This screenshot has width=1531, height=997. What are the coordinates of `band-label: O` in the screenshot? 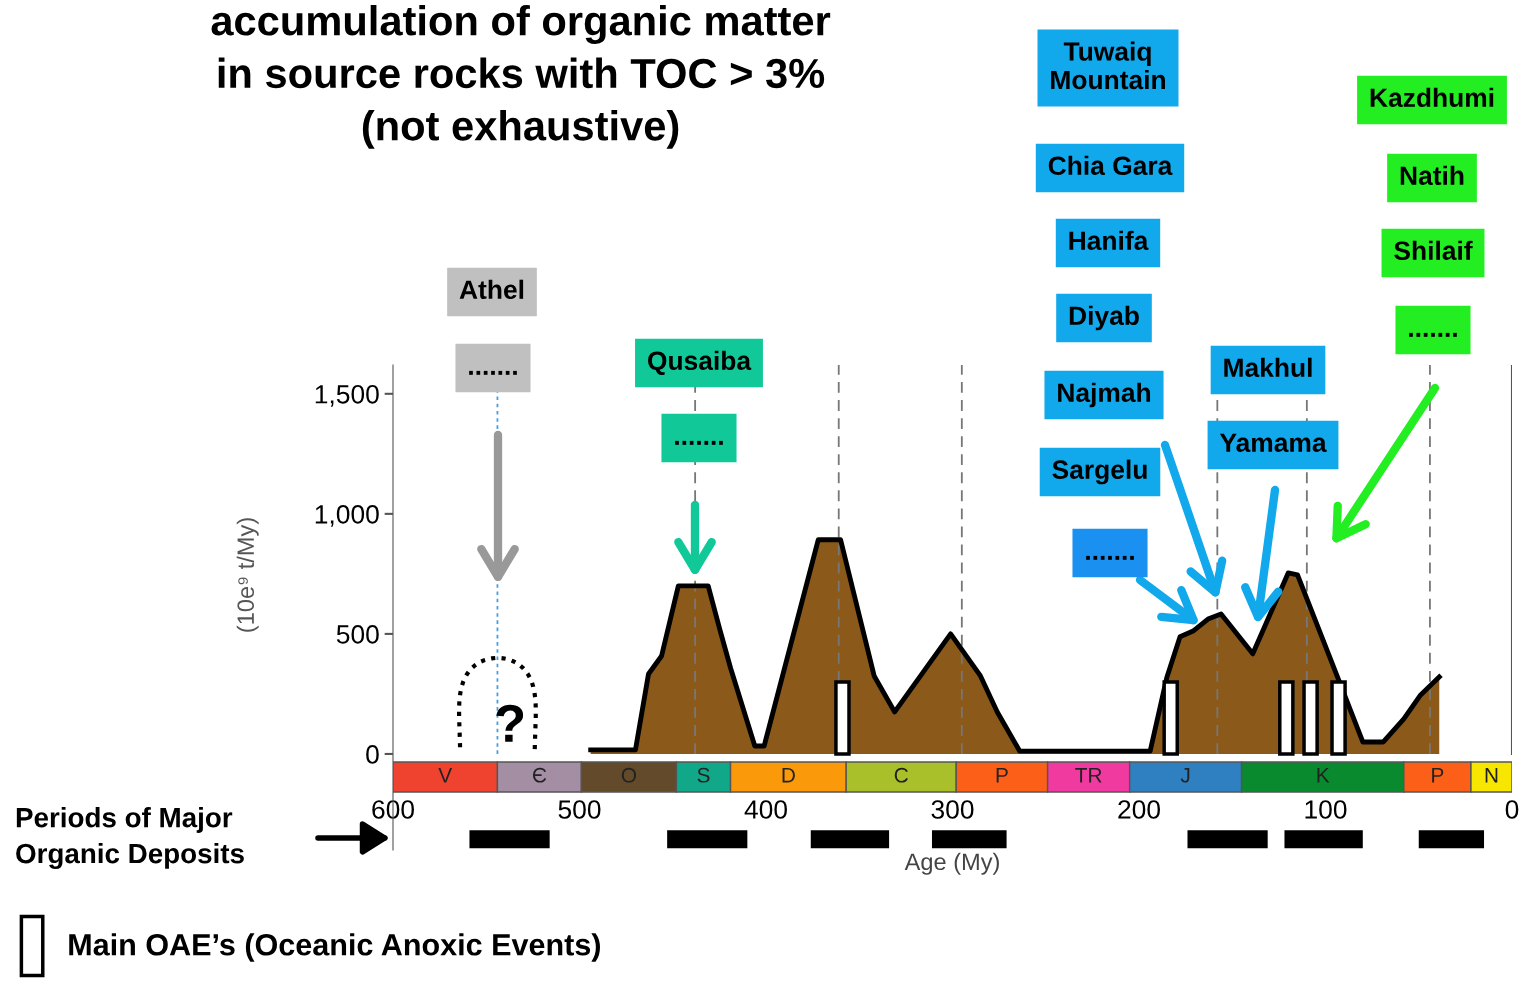 It's located at (629, 775).